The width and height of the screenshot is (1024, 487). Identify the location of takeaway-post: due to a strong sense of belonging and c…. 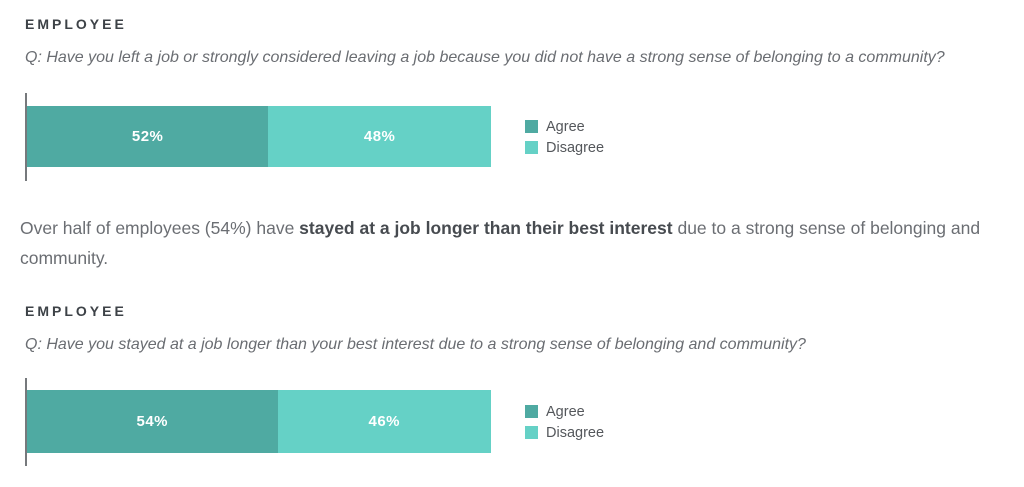
(500, 243).